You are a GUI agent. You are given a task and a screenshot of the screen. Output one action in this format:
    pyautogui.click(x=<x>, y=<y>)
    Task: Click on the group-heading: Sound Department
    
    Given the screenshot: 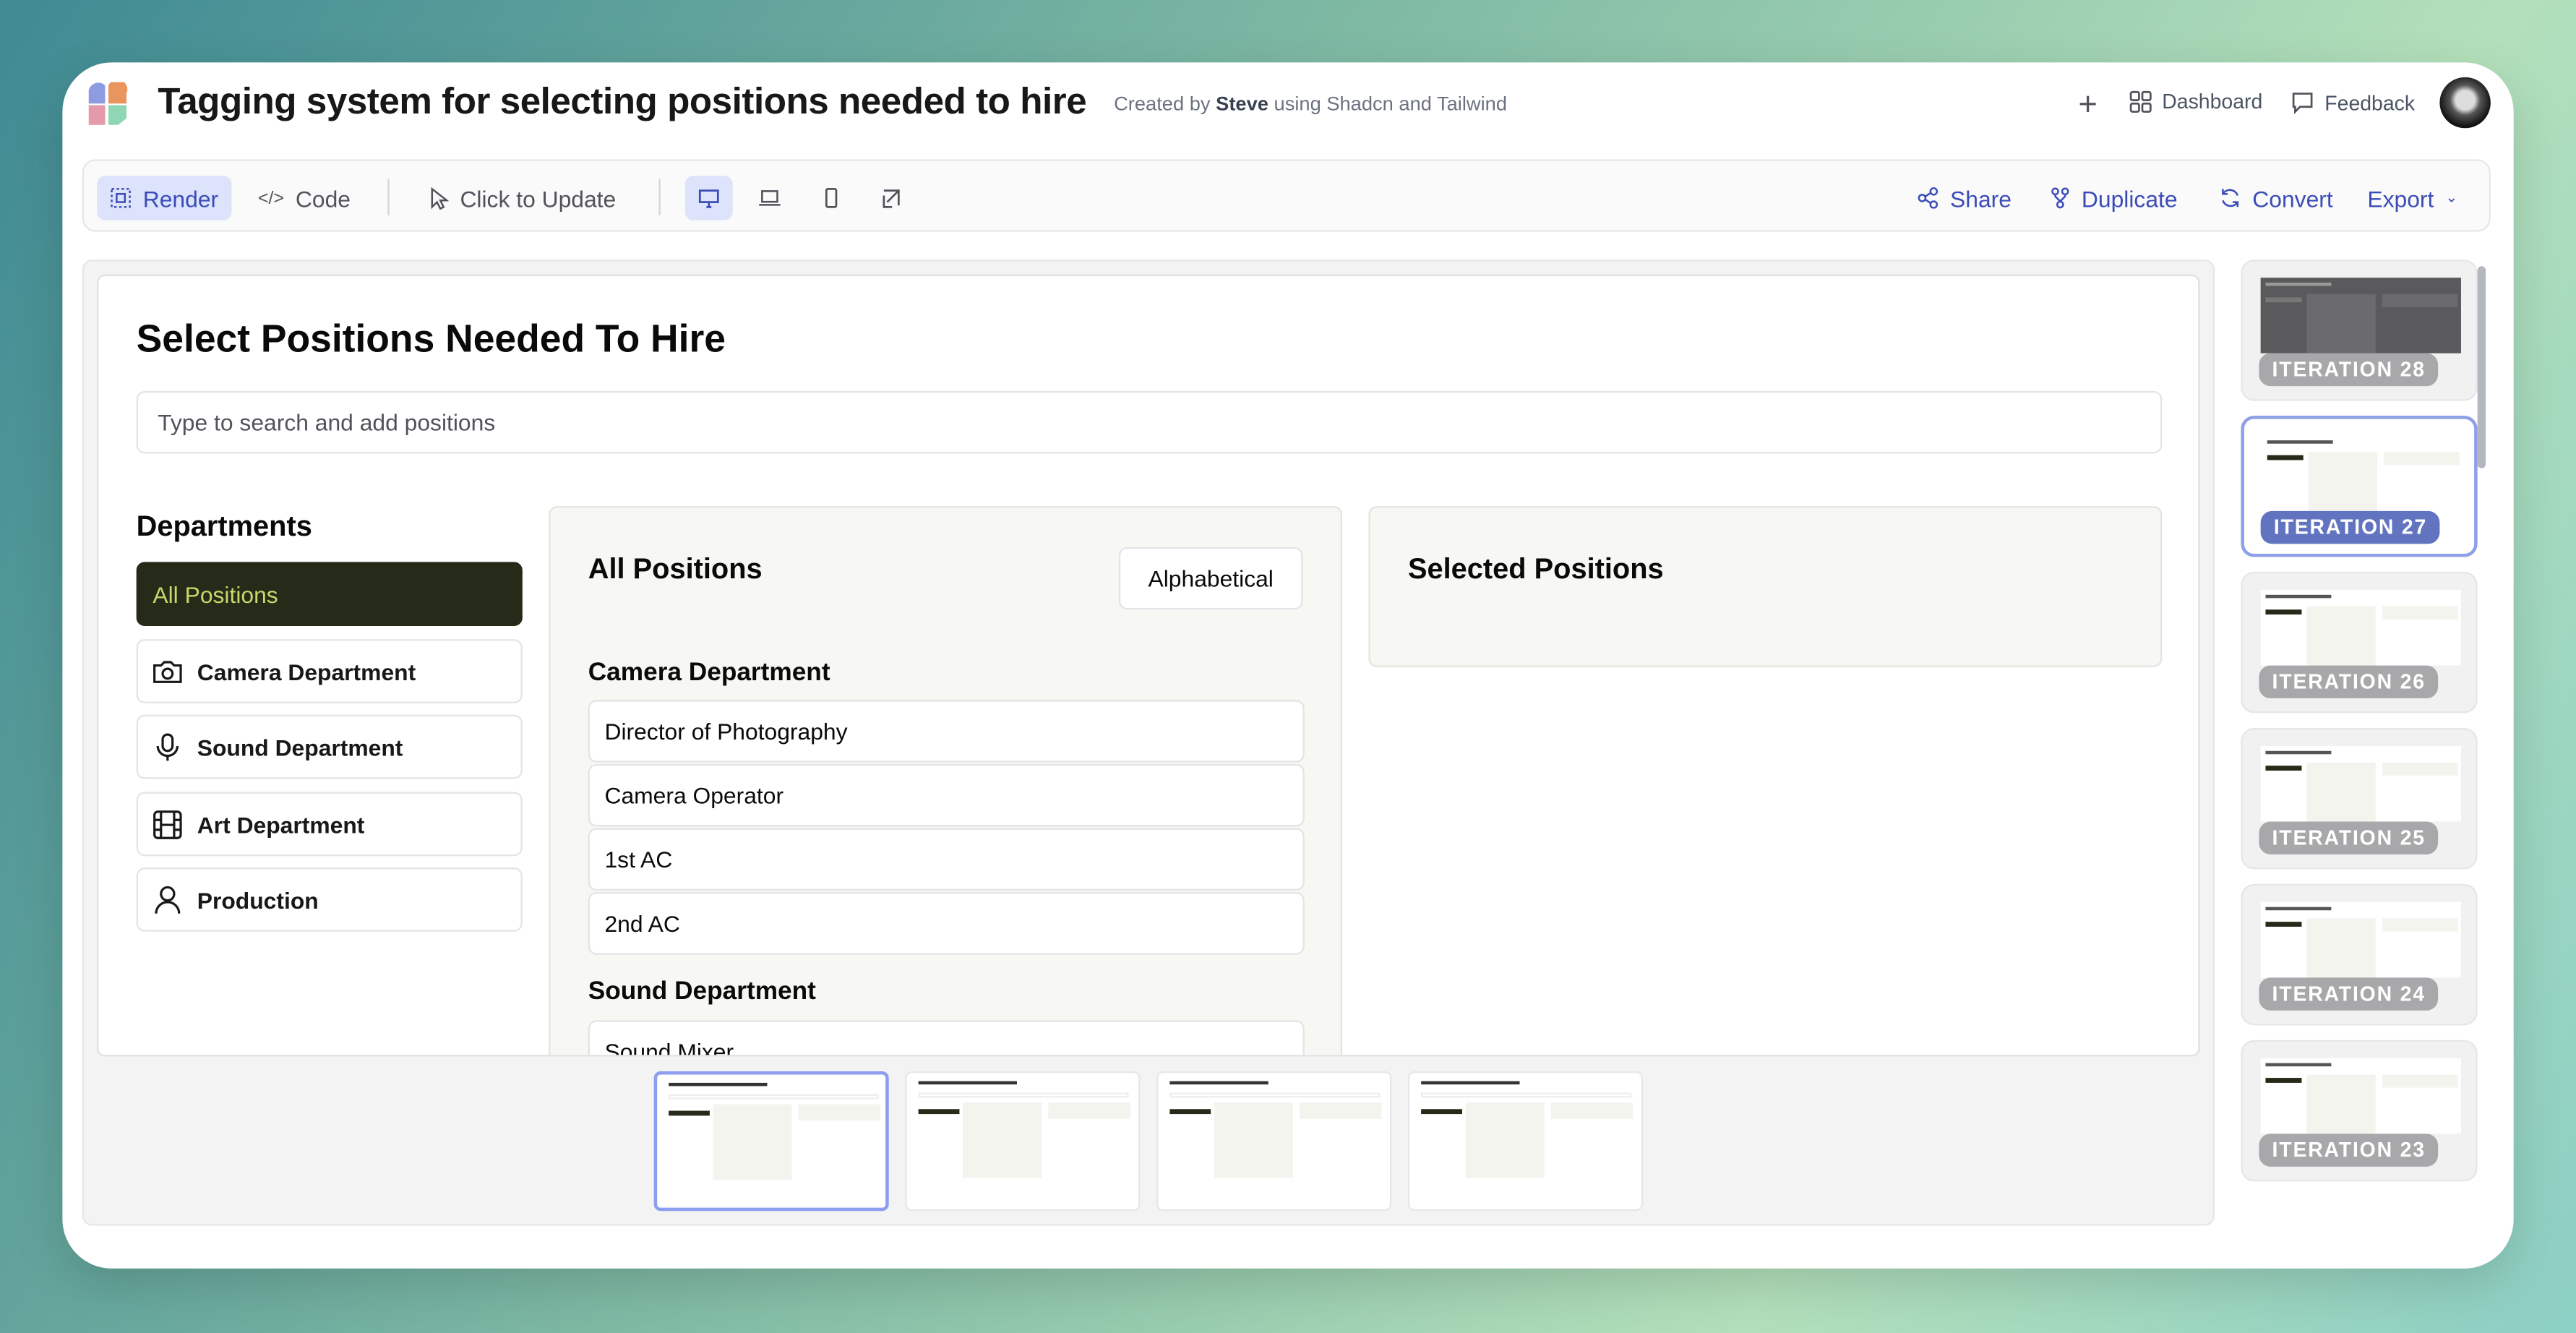 What is the action you would take?
    pyautogui.click(x=702, y=991)
    